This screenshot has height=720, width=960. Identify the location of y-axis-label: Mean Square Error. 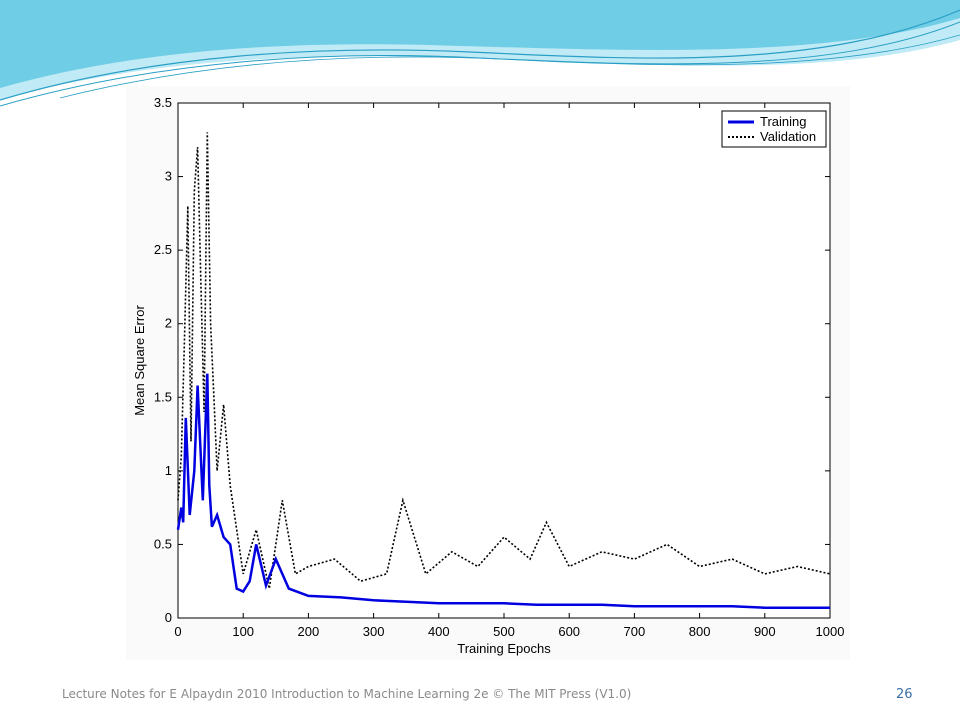
(139, 360).